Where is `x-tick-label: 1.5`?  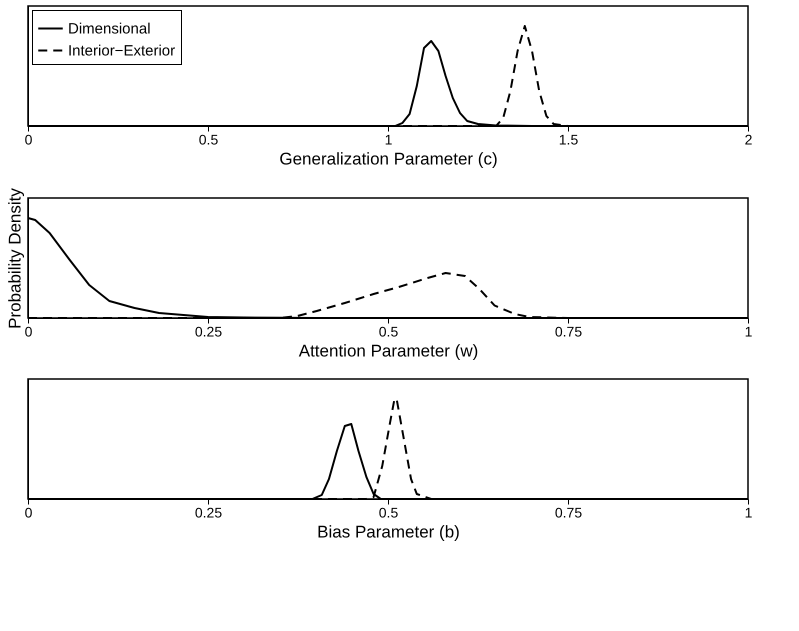 x-tick-label: 1.5 is located at coordinates (568, 140).